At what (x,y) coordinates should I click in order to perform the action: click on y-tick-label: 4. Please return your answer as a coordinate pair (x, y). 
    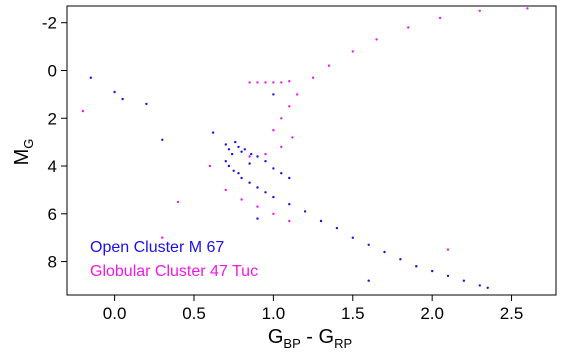
    Looking at the image, I should click on (52, 166).